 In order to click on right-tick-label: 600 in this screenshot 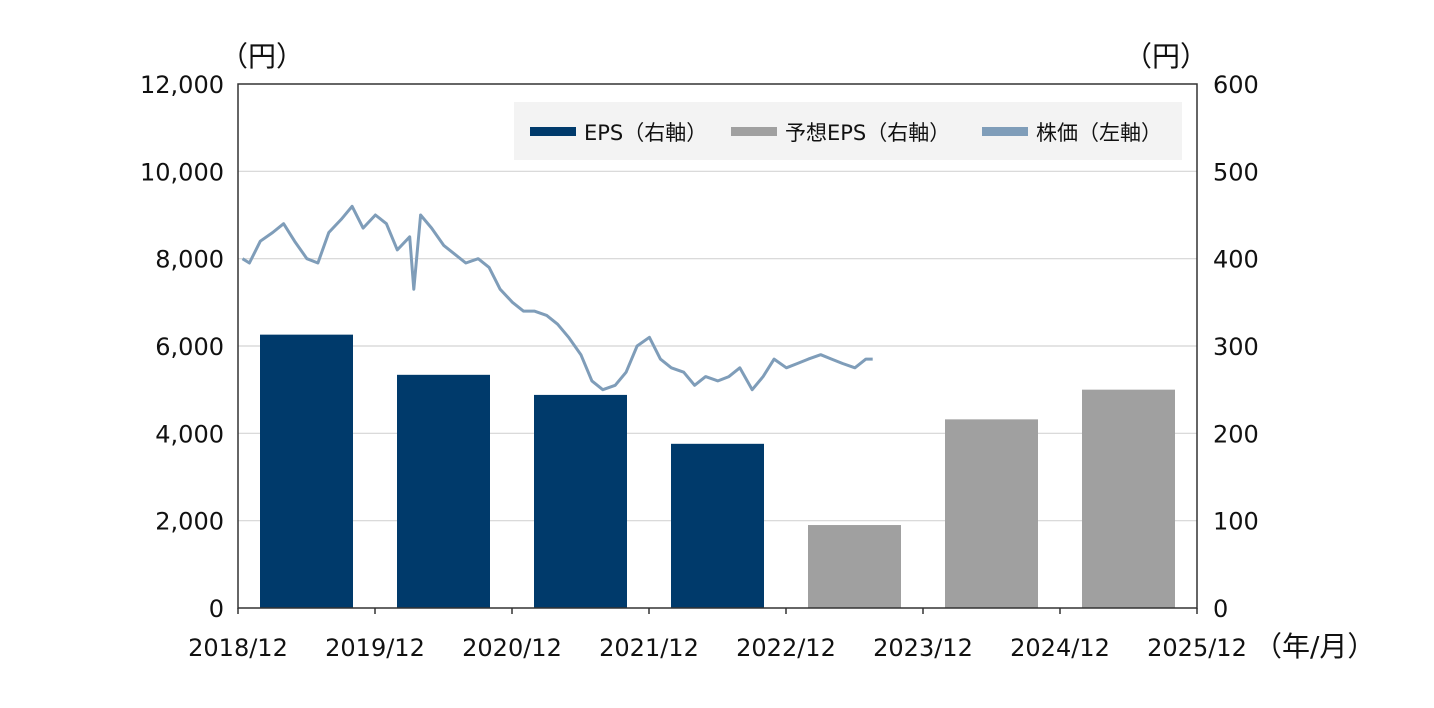, I will do `click(1236, 85)`.